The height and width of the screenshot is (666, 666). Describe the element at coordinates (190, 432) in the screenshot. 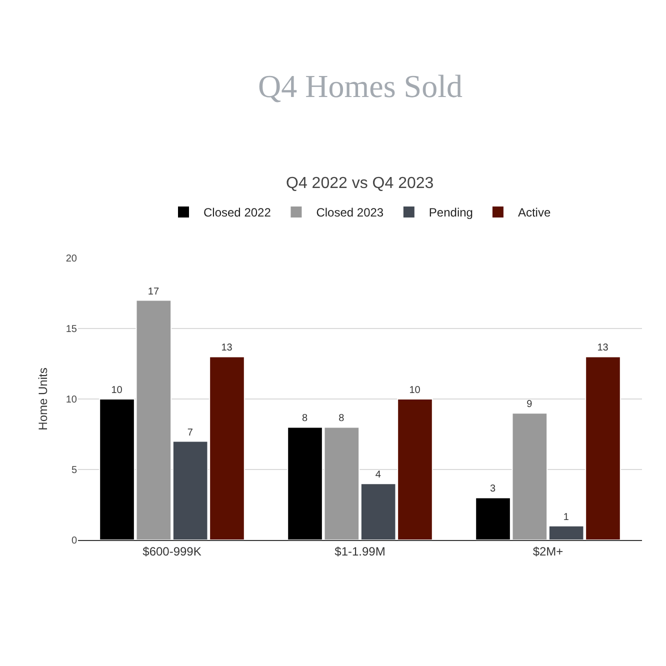

I see `data-label: 7` at that location.